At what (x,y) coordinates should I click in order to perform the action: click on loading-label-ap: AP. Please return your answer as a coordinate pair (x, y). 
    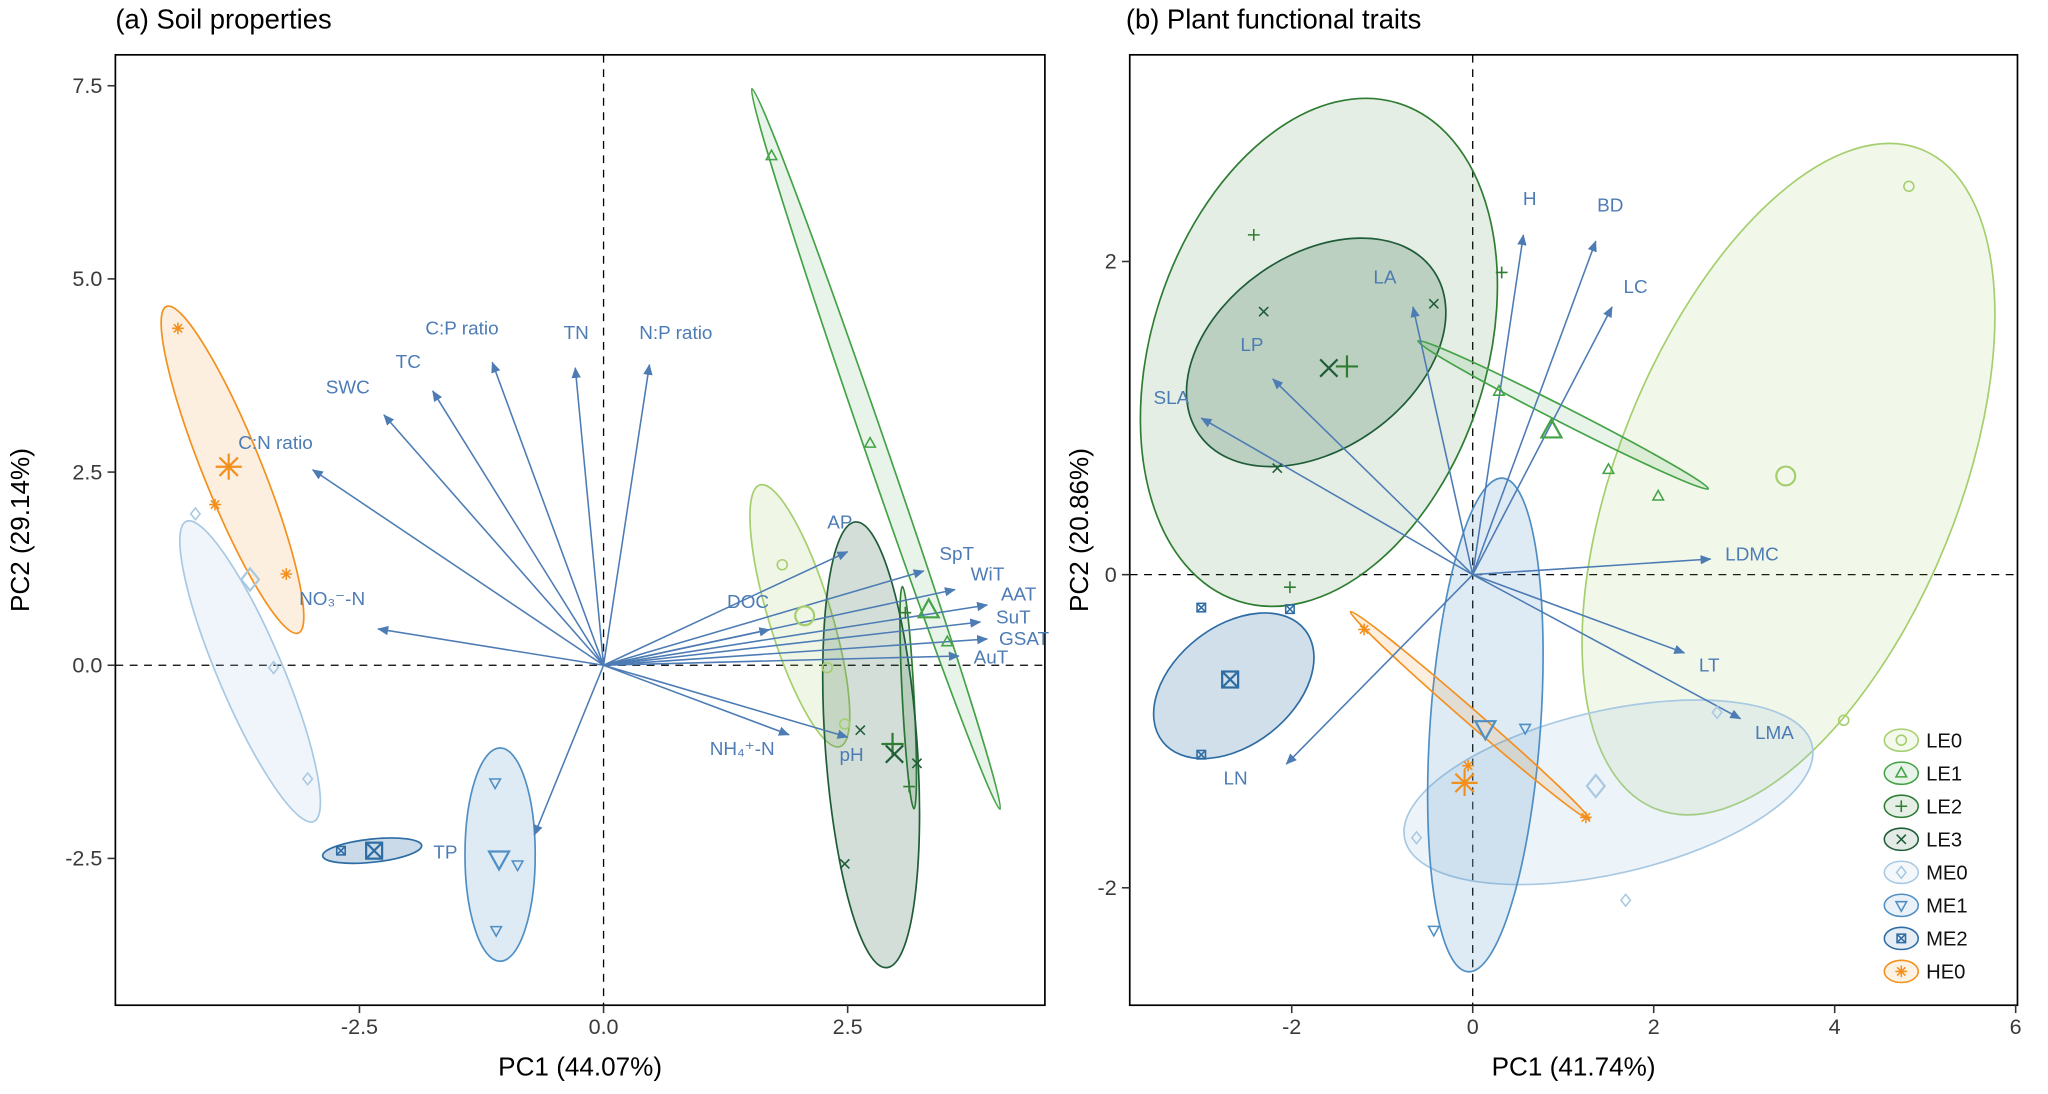
    Looking at the image, I should click on (839, 522).